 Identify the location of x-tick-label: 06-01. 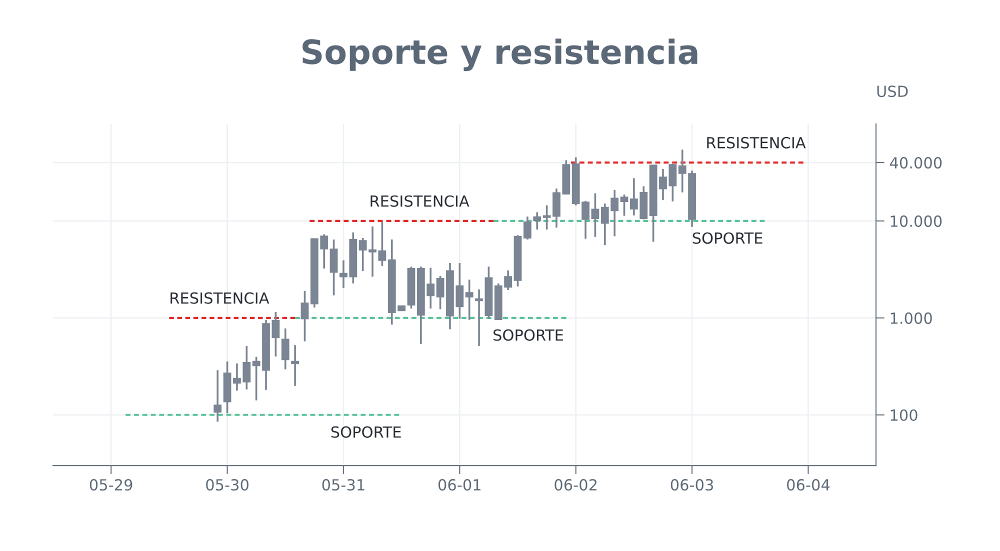
(459, 485).